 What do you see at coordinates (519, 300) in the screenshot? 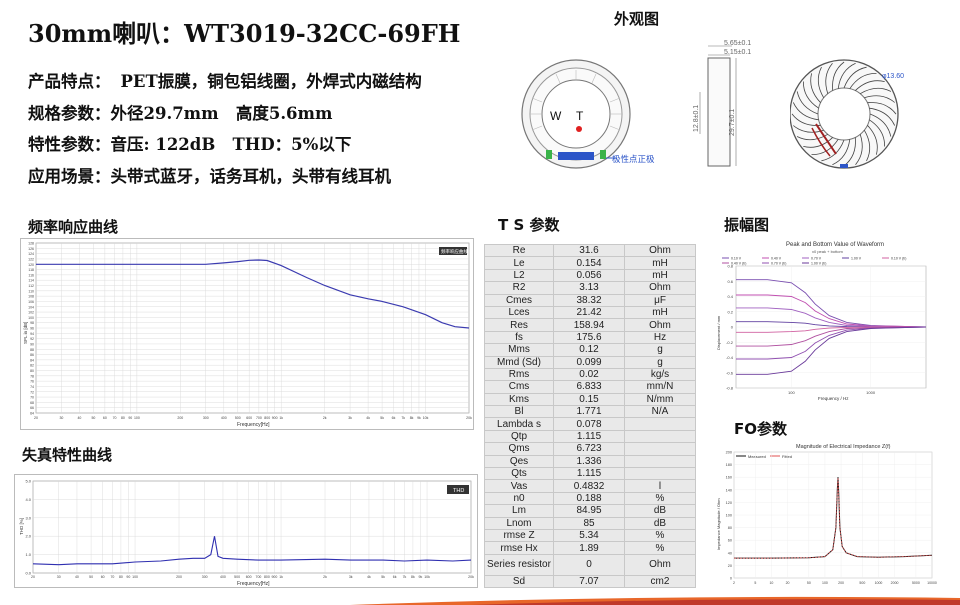
I see `ts-cell-name: Cmes` at bounding box center [519, 300].